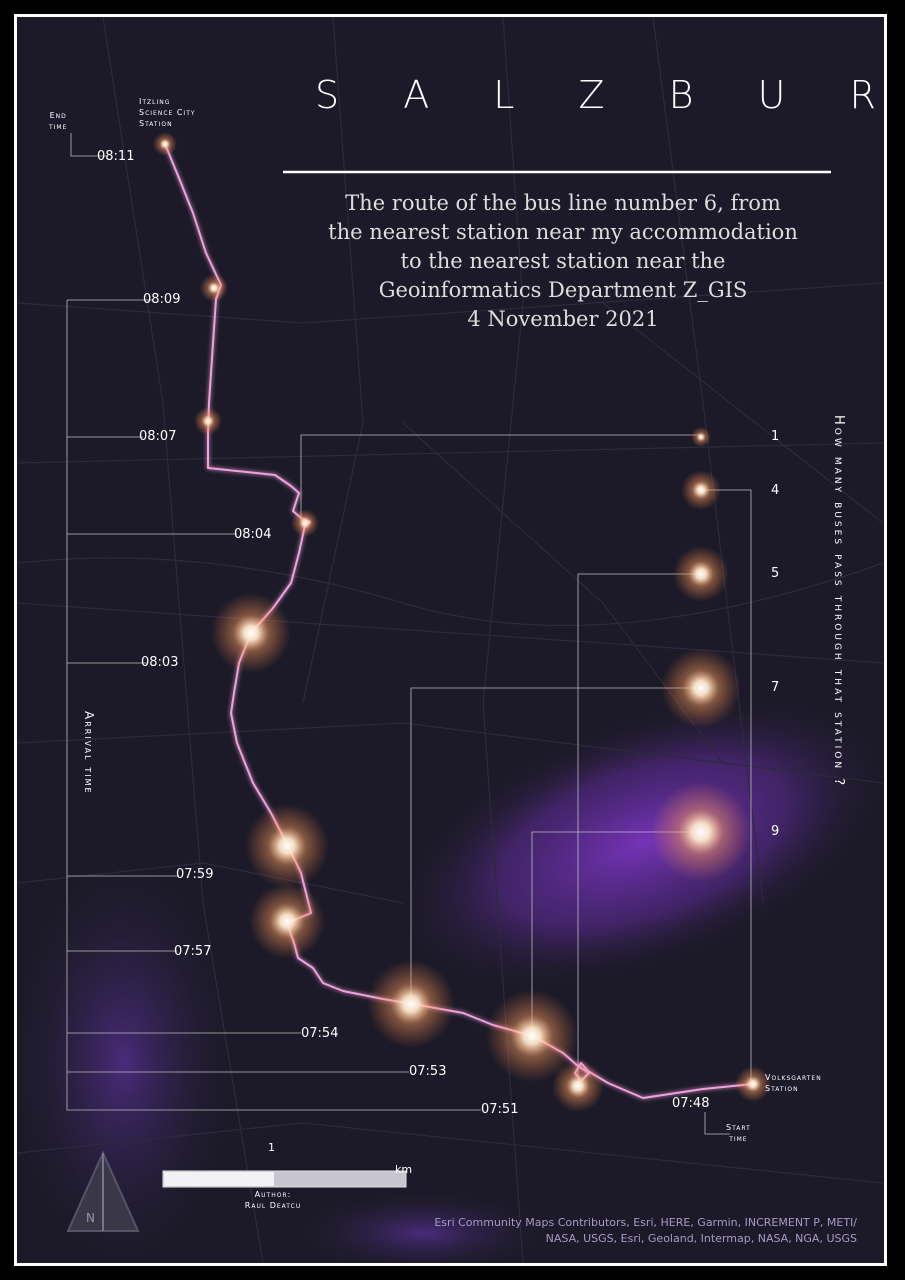  I want to click on bus-count-5: 5, so click(775, 573).